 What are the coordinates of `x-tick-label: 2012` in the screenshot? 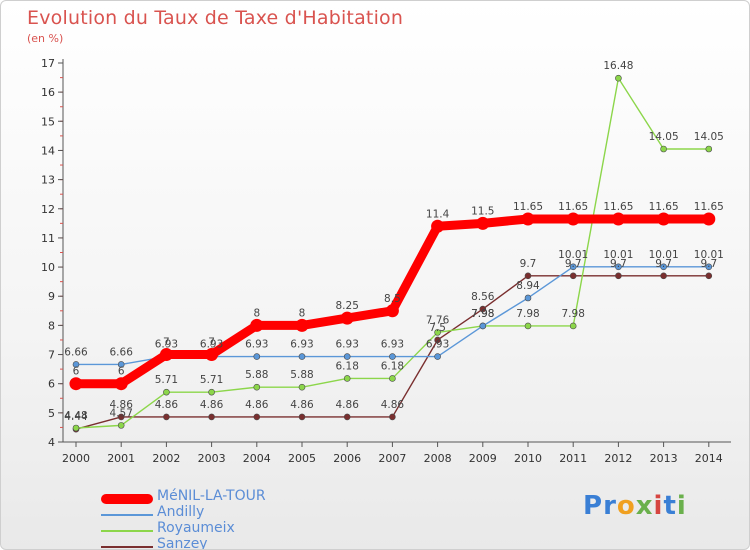 It's located at (618, 458).